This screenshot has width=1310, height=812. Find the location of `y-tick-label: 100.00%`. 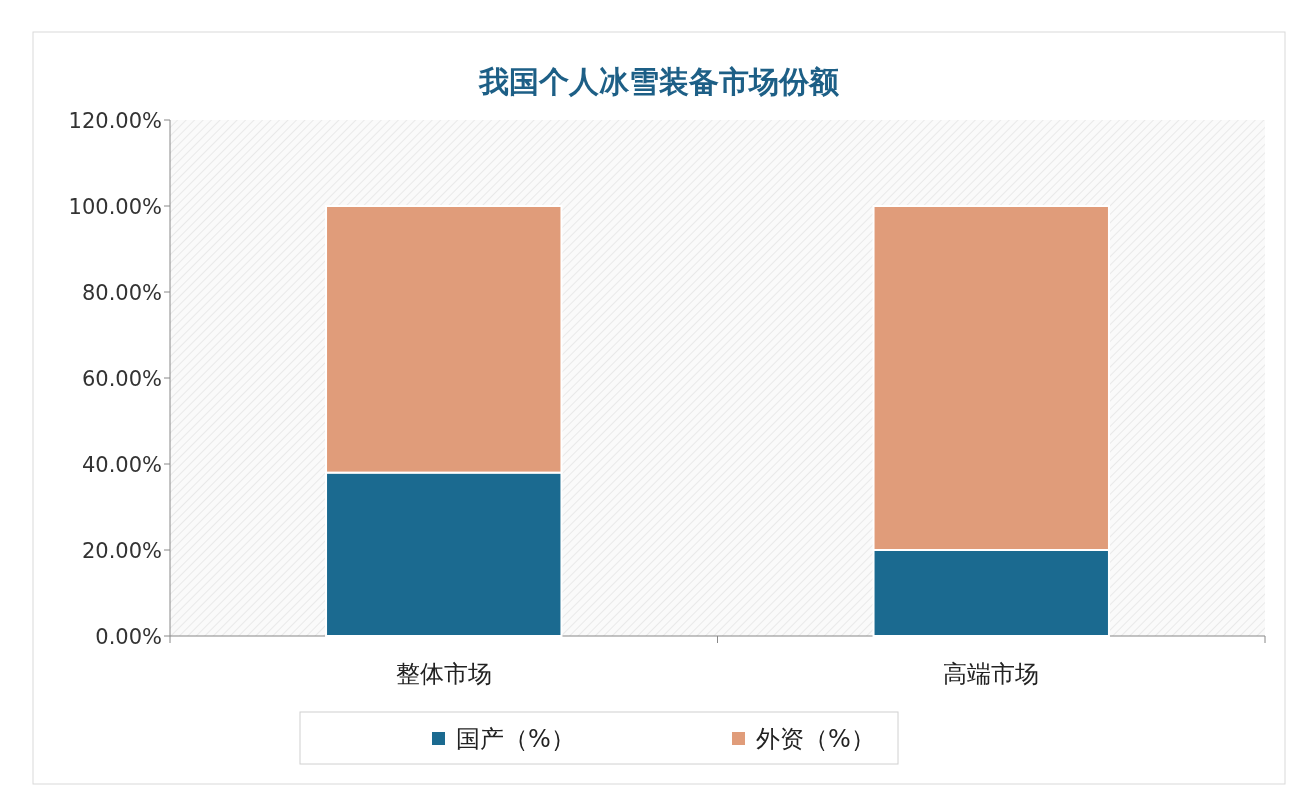

y-tick-label: 100.00% is located at coordinates (115, 207).